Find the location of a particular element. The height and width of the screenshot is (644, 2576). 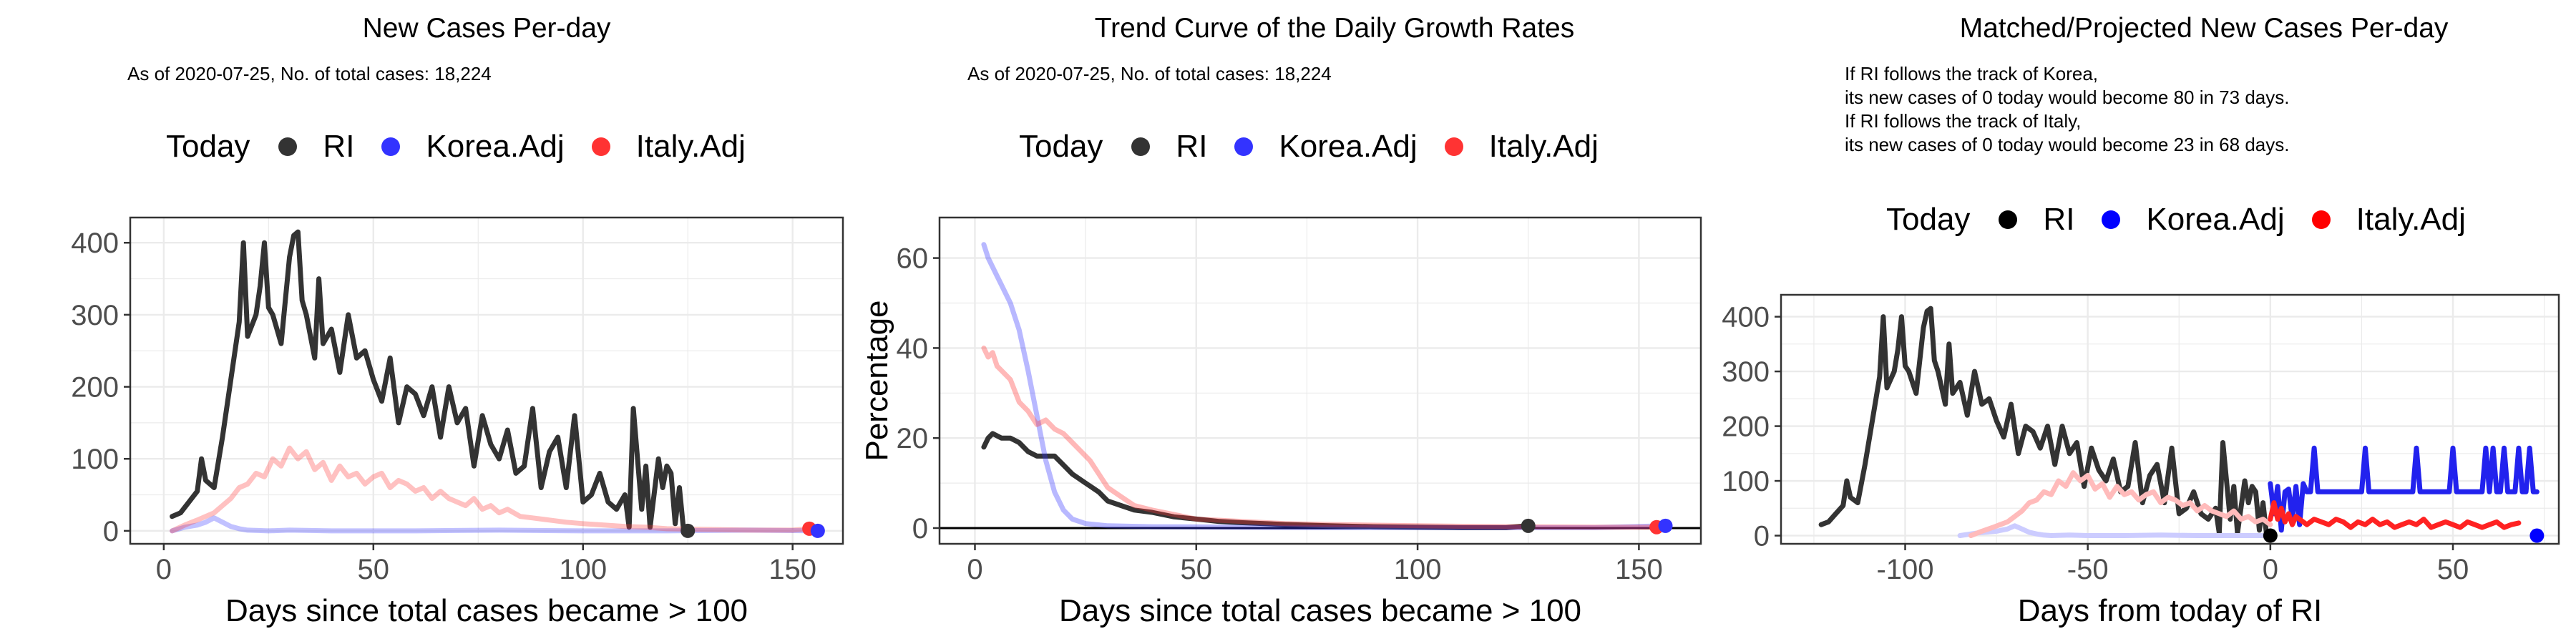

series-line-italy-adj-projected is located at coordinates (2395, 515).